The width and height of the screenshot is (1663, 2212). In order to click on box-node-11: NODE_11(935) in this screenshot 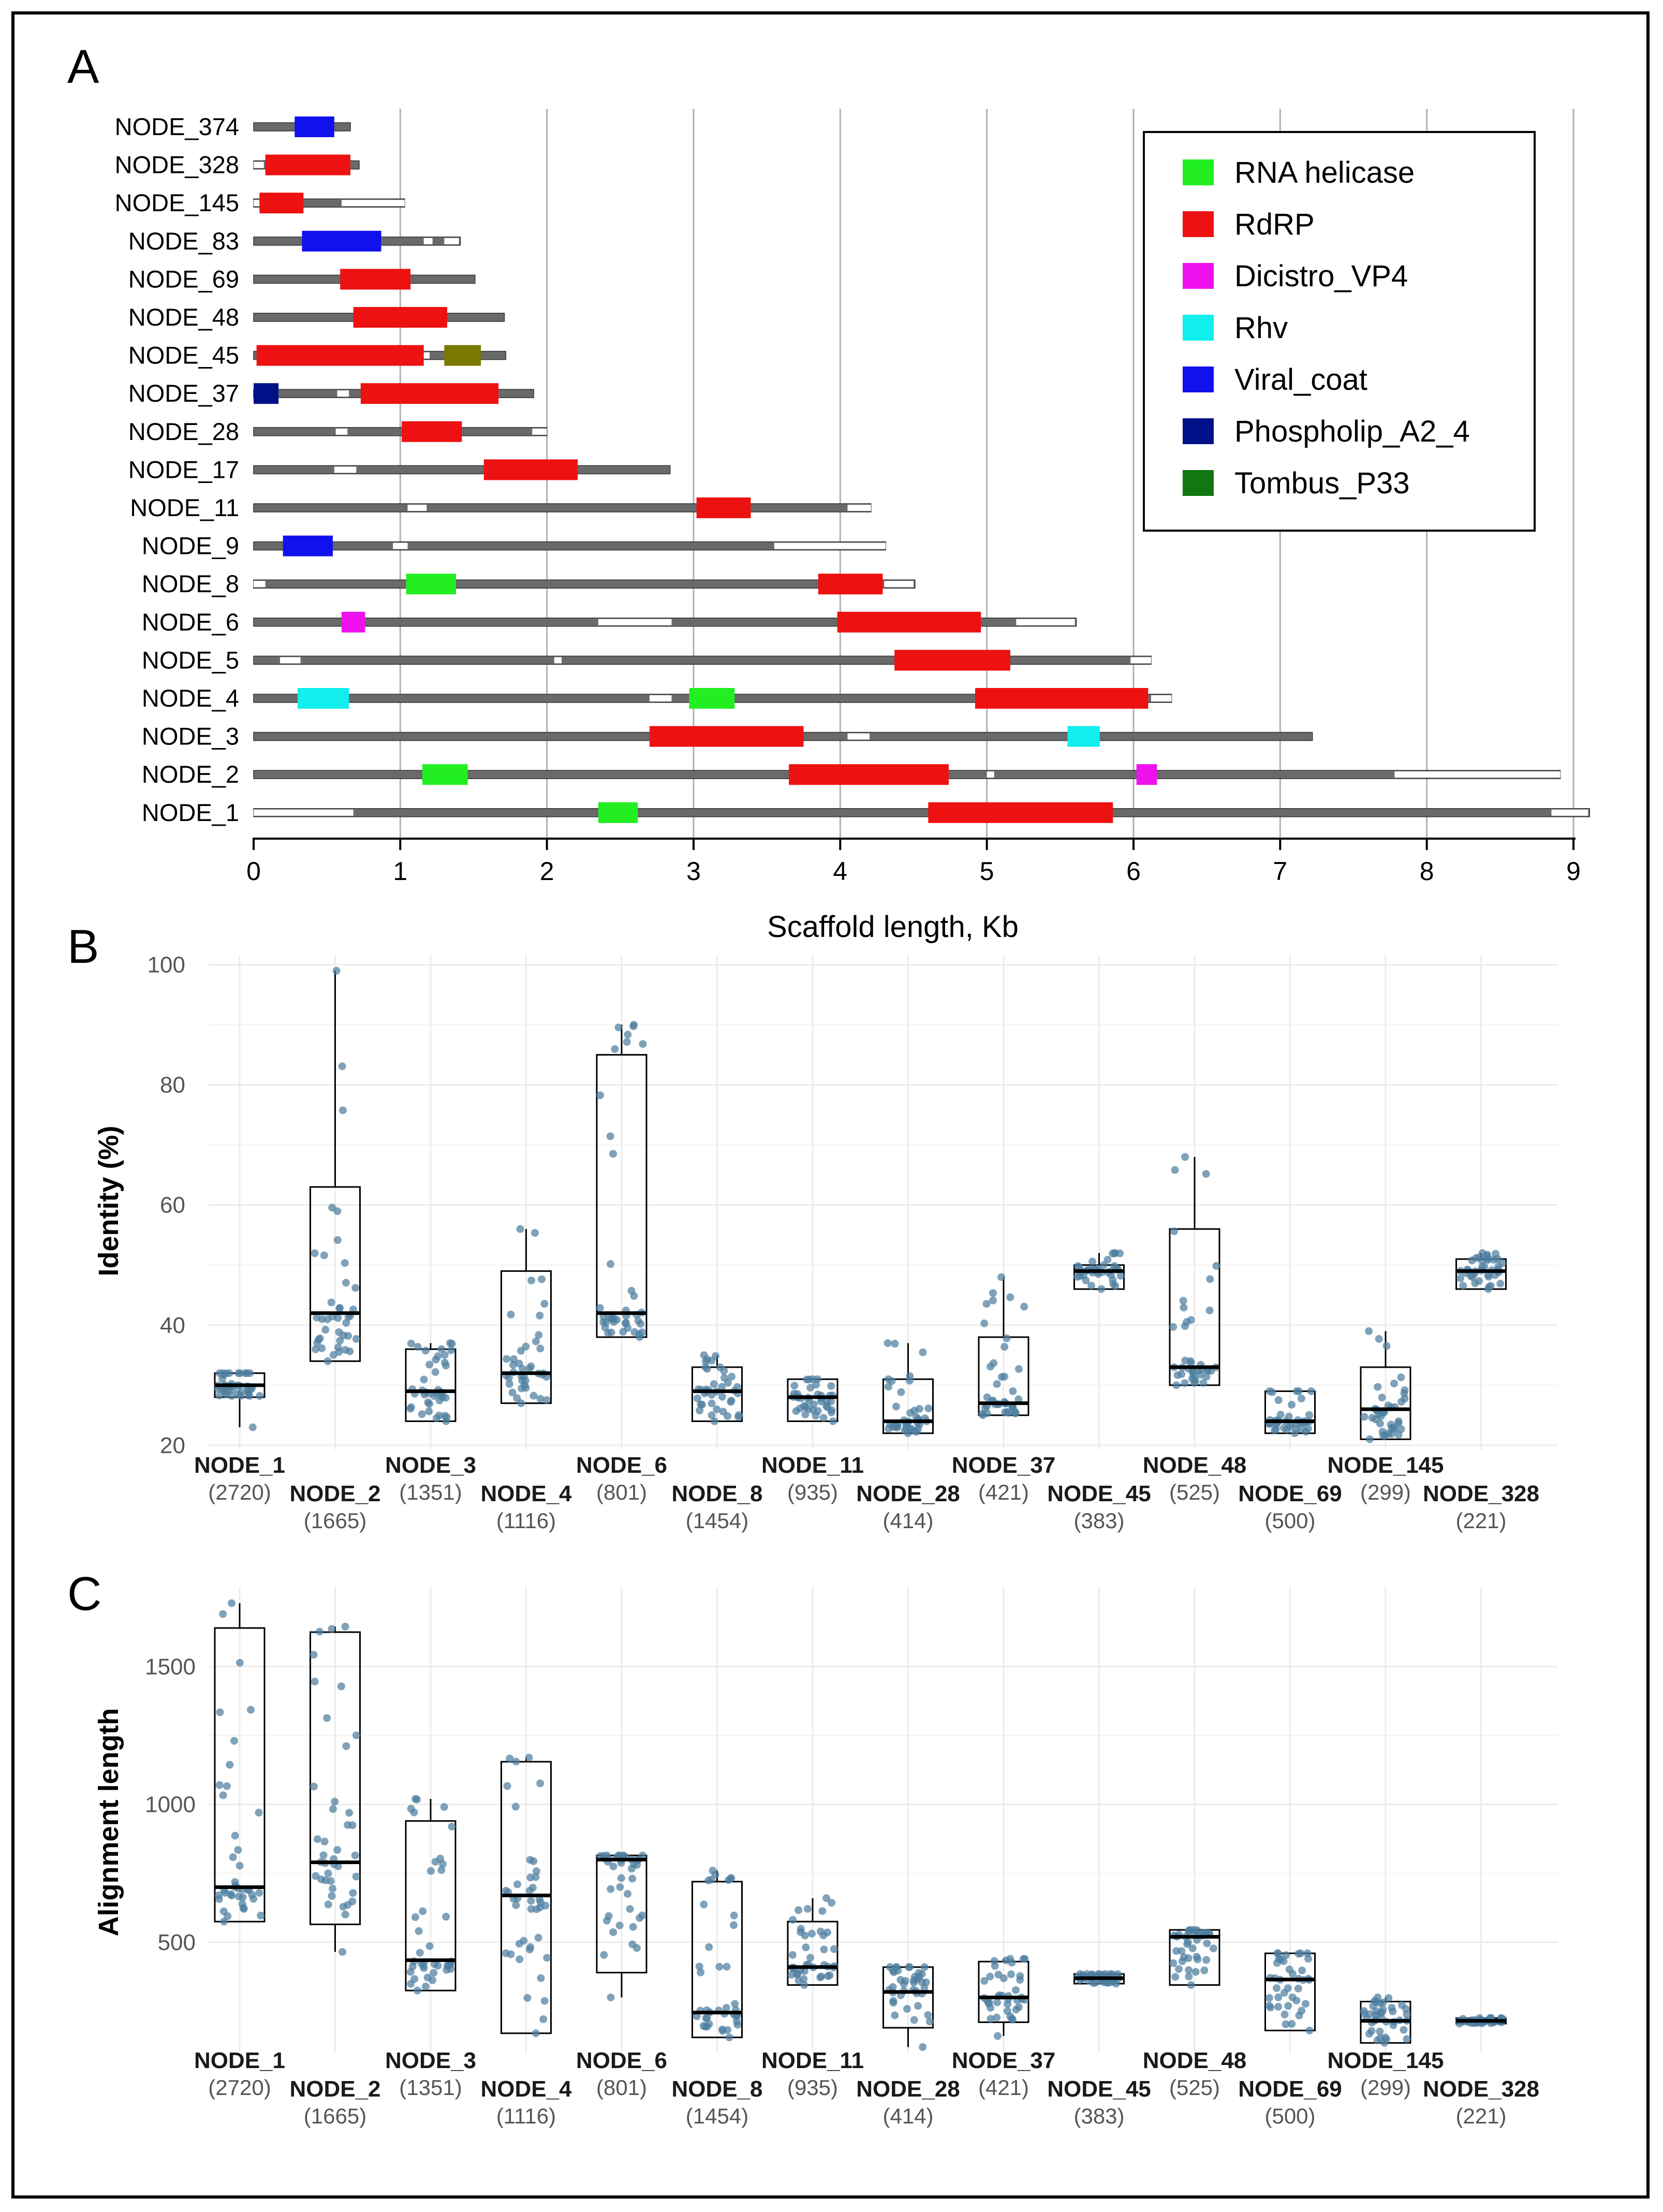, I will do `click(812, 1997)`.